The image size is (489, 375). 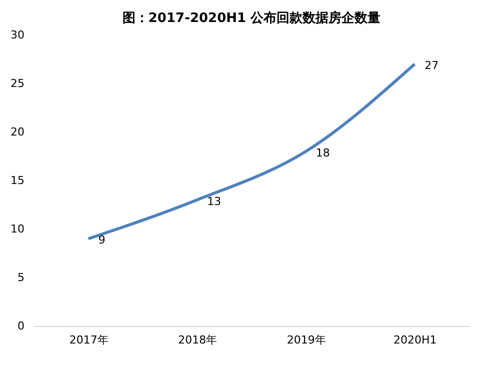 What do you see at coordinates (214, 201) in the screenshot?
I see `data-label: 13` at bounding box center [214, 201].